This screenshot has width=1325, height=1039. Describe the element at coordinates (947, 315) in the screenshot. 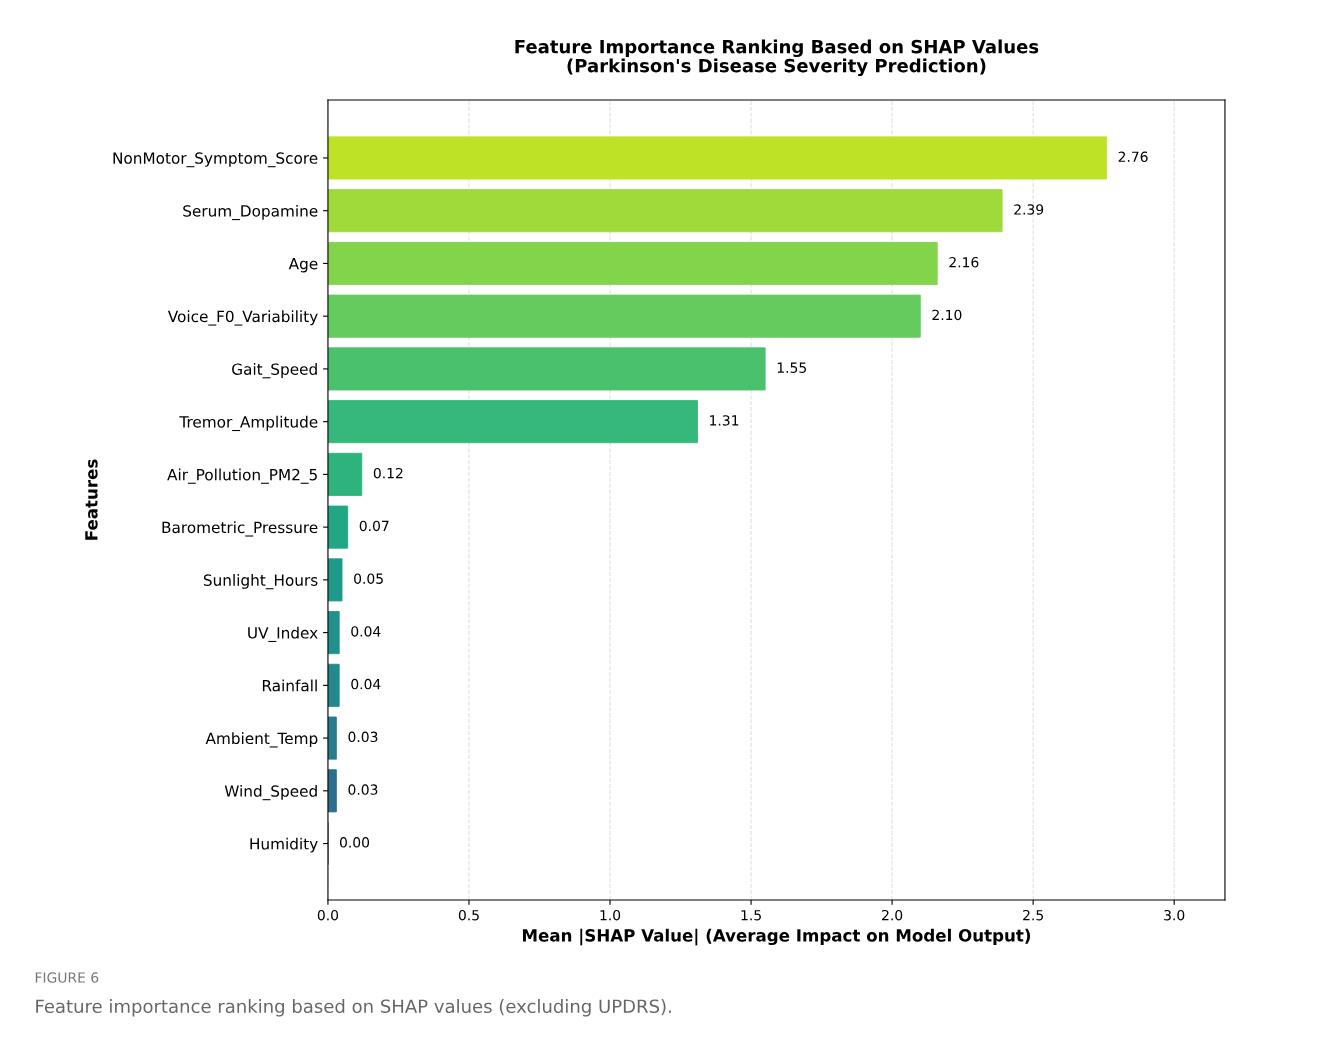

I see `data-label: 2.10` at that location.